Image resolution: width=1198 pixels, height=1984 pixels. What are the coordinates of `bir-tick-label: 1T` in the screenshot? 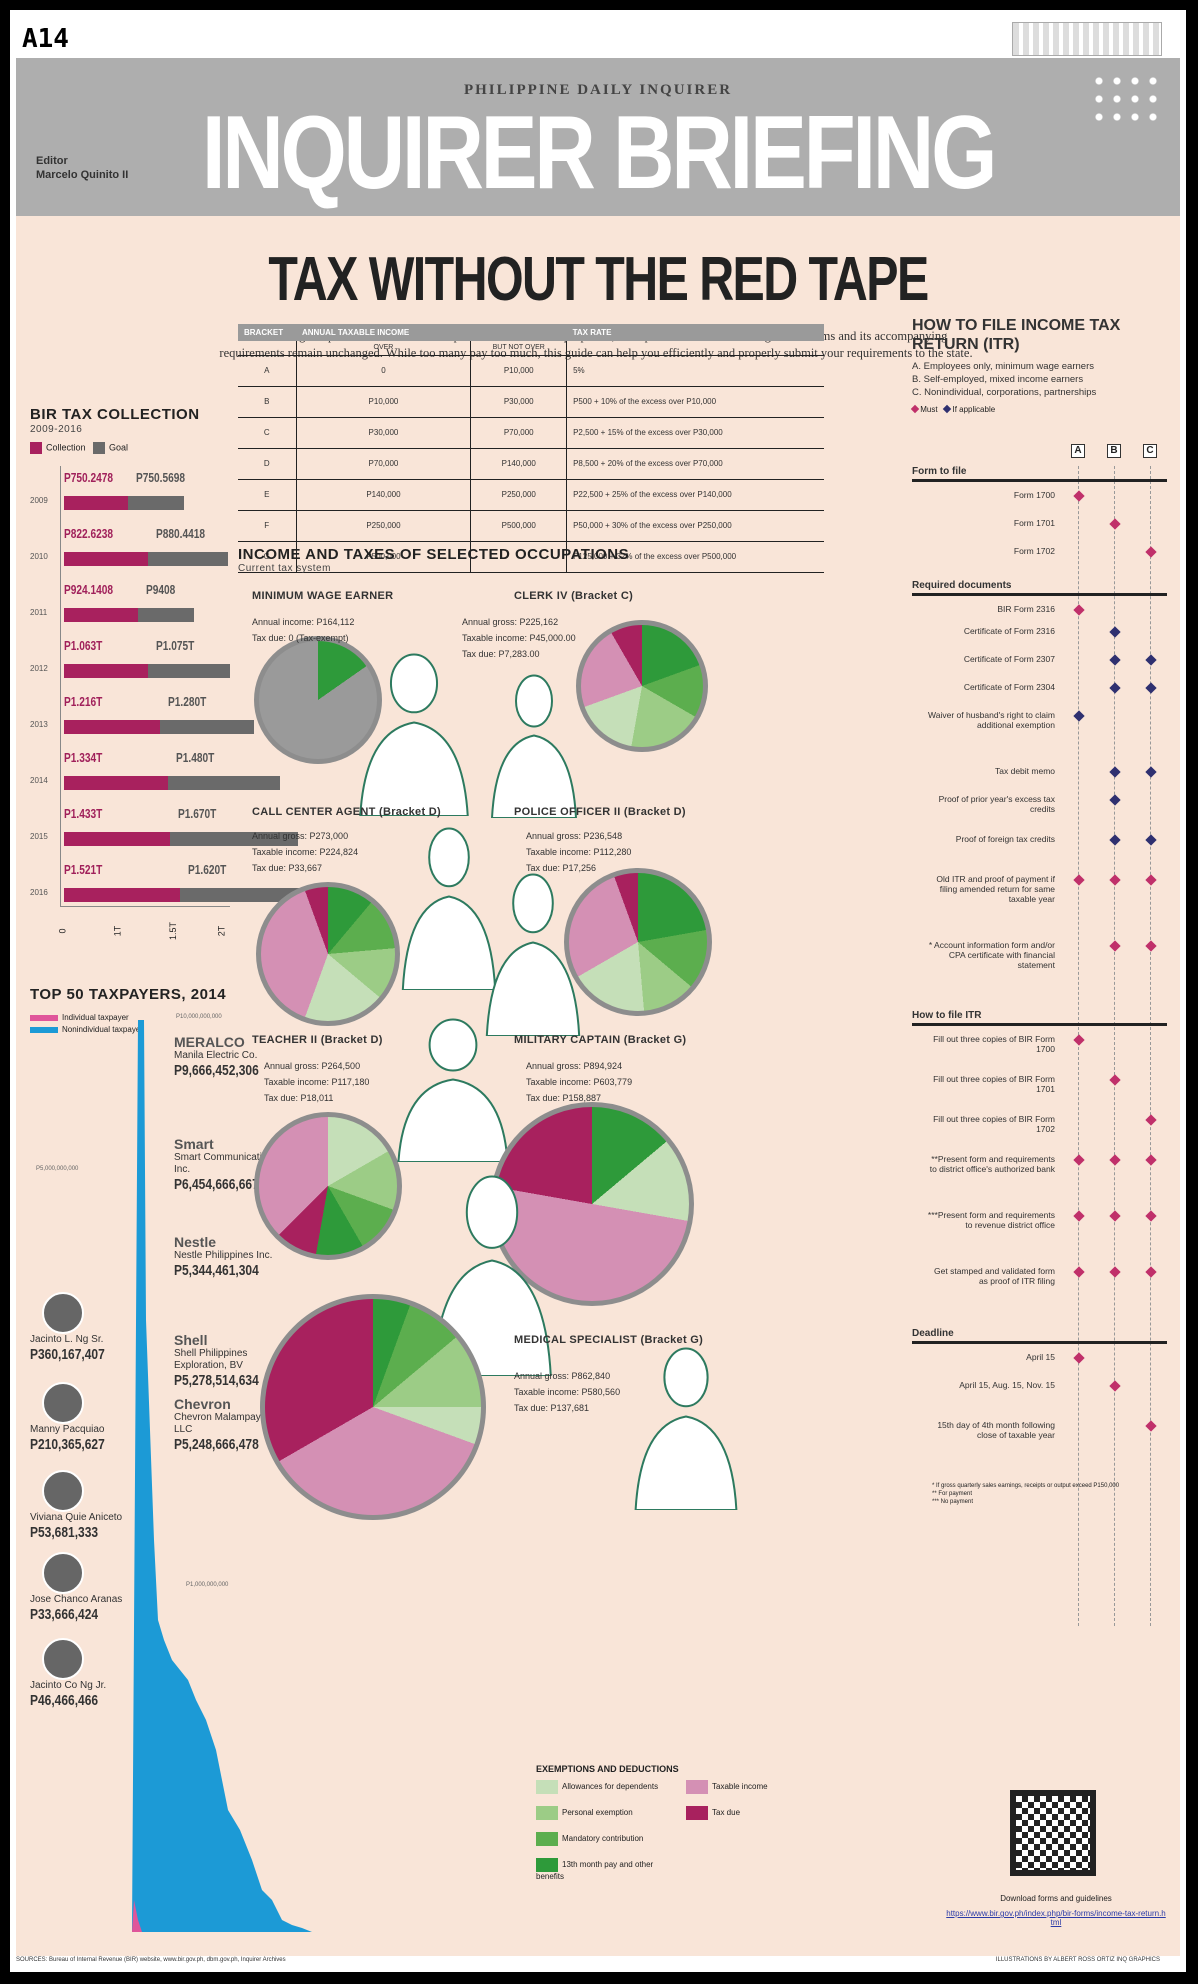 It's located at (117, 931).